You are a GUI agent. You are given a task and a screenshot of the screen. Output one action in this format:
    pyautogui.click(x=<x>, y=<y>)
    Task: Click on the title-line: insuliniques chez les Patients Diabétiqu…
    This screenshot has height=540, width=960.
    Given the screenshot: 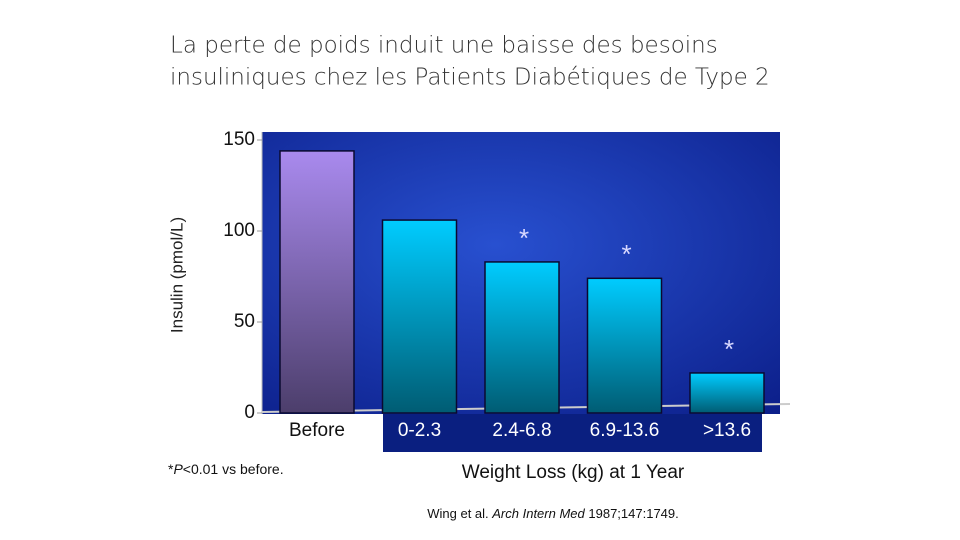 What is the action you would take?
    pyautogui.click(x=470, y=78)
    